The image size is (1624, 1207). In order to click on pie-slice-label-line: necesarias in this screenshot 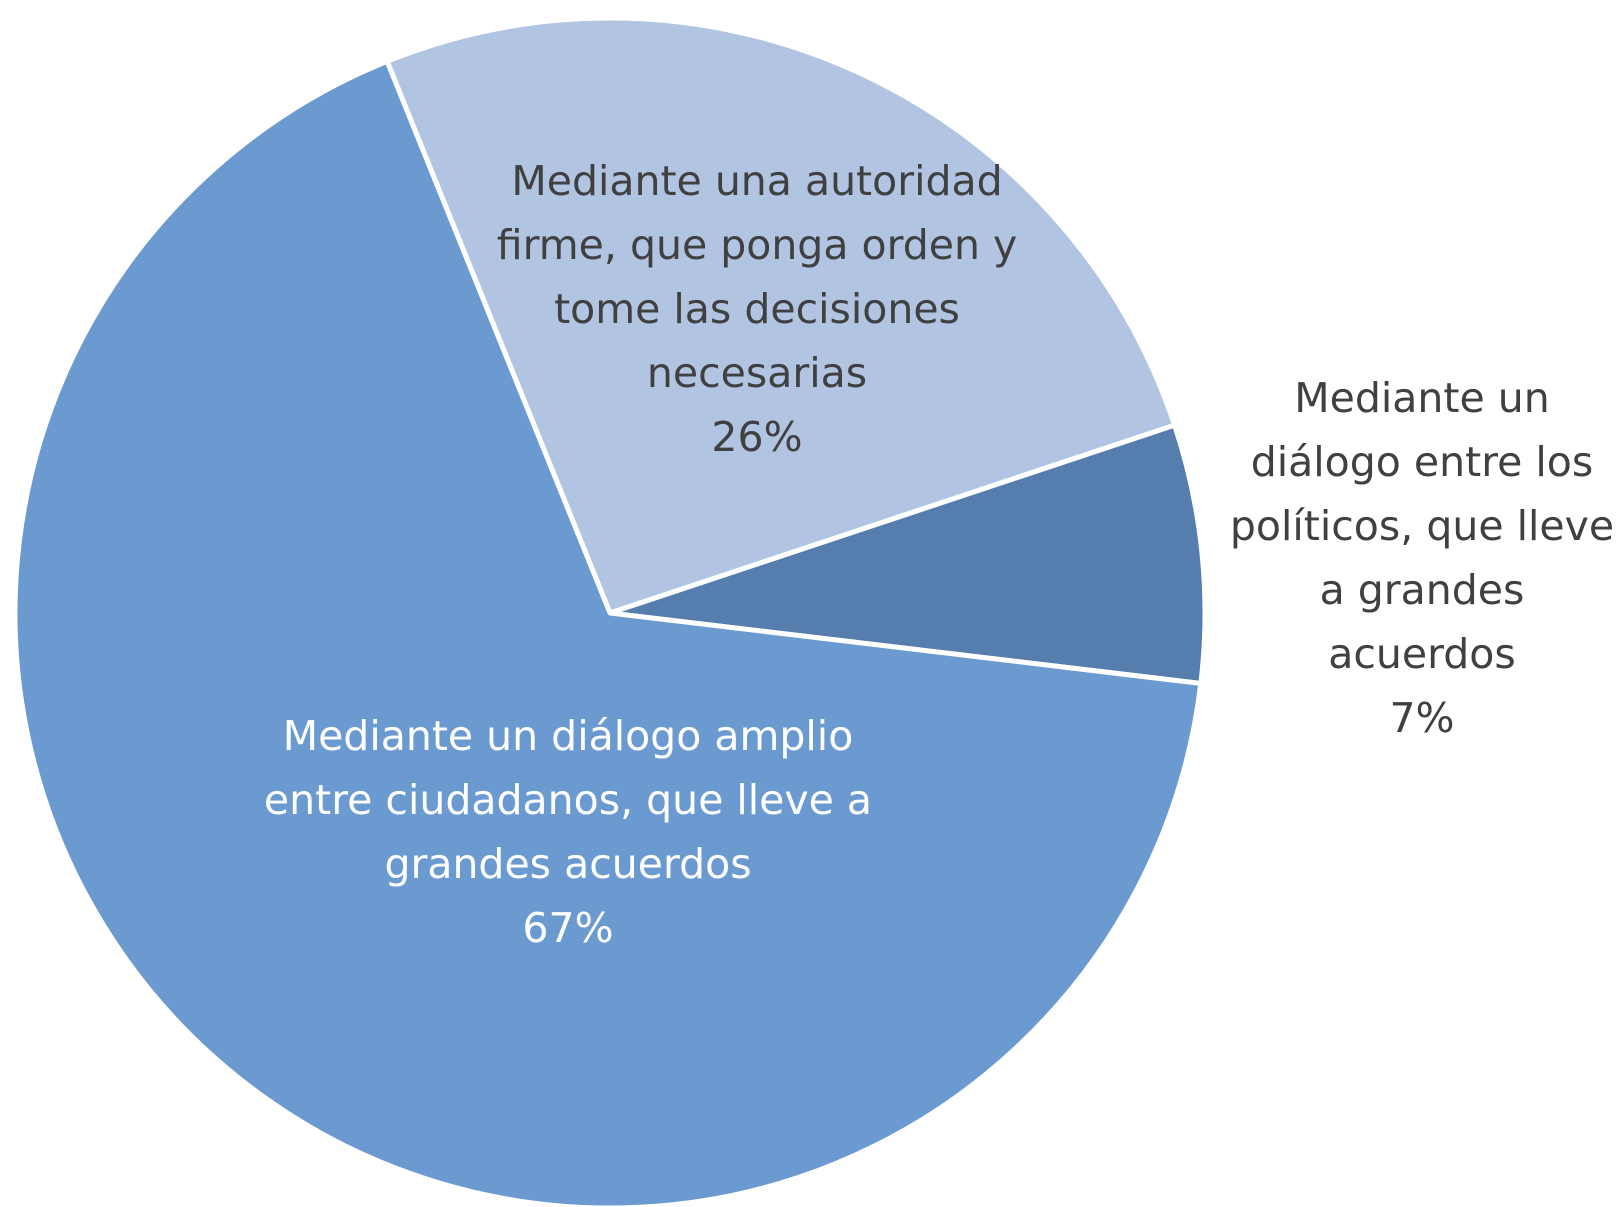, I will do `click(757, 373)`.